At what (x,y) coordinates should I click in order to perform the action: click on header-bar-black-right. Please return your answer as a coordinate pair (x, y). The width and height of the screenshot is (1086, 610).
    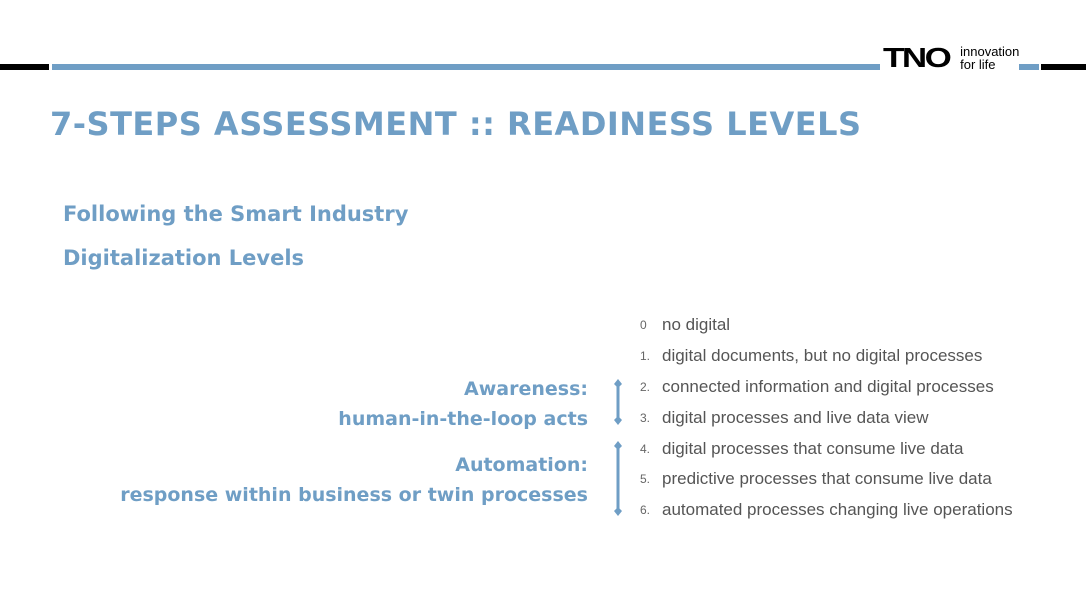
    Looking at the image, I should click on (1063, 67).